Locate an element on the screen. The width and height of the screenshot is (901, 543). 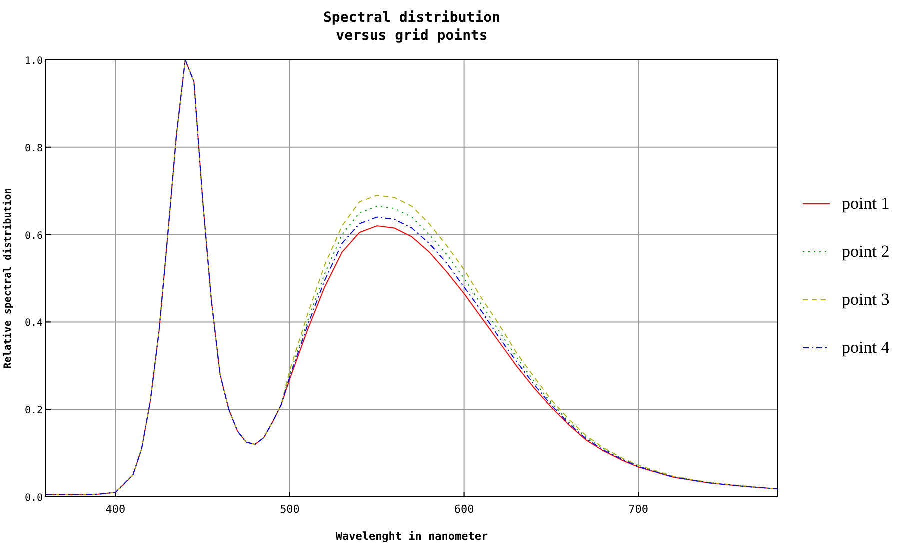
legend-label: point 1 is located at coordinates (866, 203).